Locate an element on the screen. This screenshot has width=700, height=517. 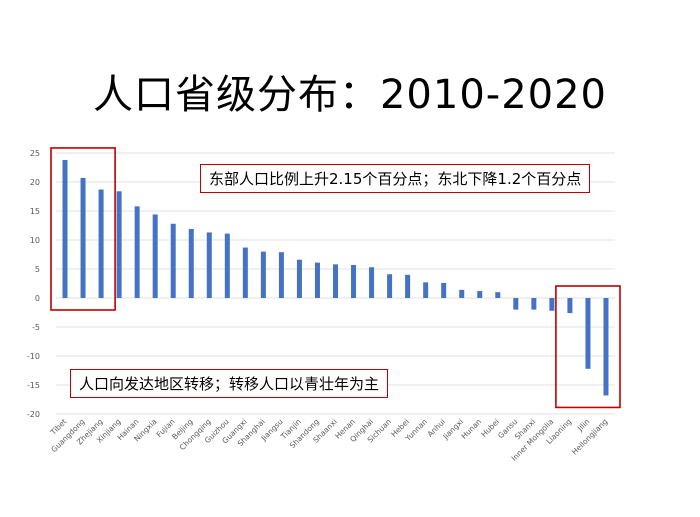
y-tick-label: 15 is located at coordinates (35, 211).